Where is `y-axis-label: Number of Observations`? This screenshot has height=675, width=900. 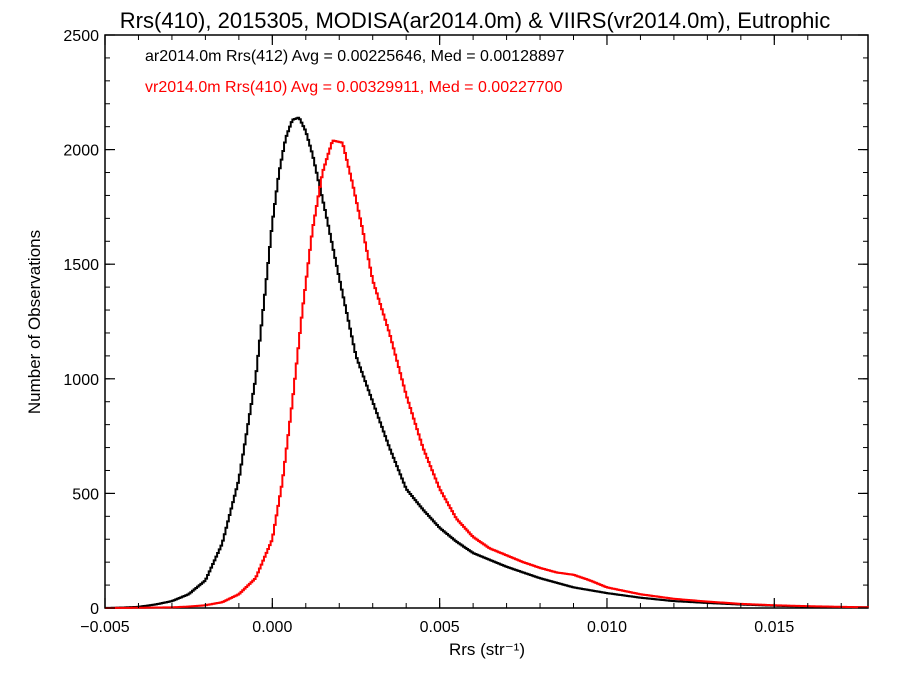
y-axis-label: Number of Observations is located at coordinates (34, 322).